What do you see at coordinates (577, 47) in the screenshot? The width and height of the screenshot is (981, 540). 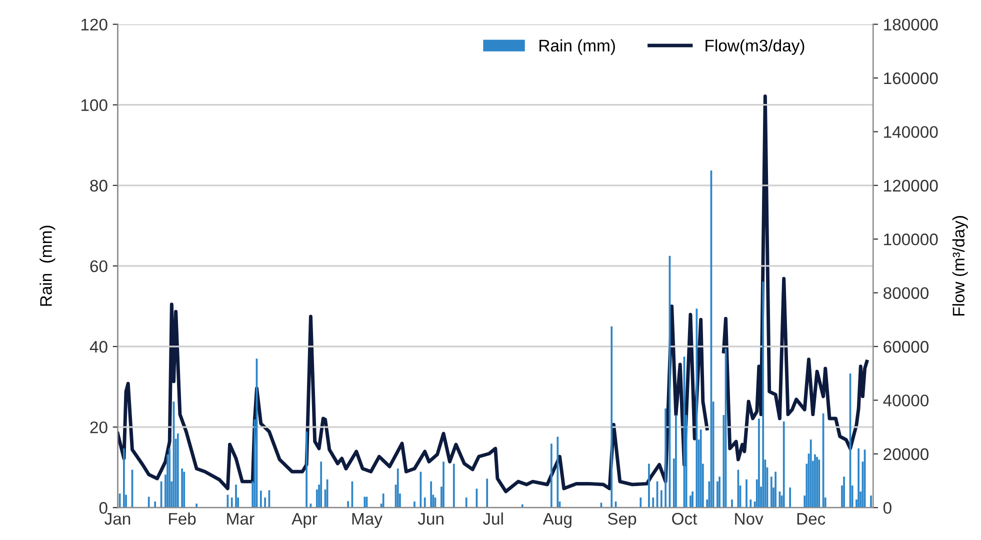 I see `legend-label: Rain (mm)` at bounding box center [577, 47].